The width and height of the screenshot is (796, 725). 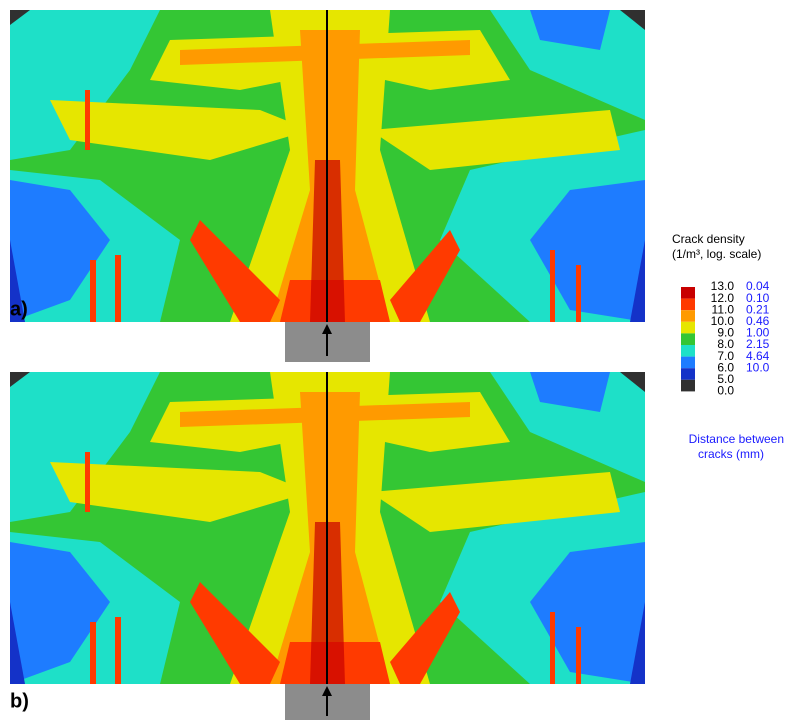 I want to click on legend-distance: 0.10, so click(x=758, y=298).